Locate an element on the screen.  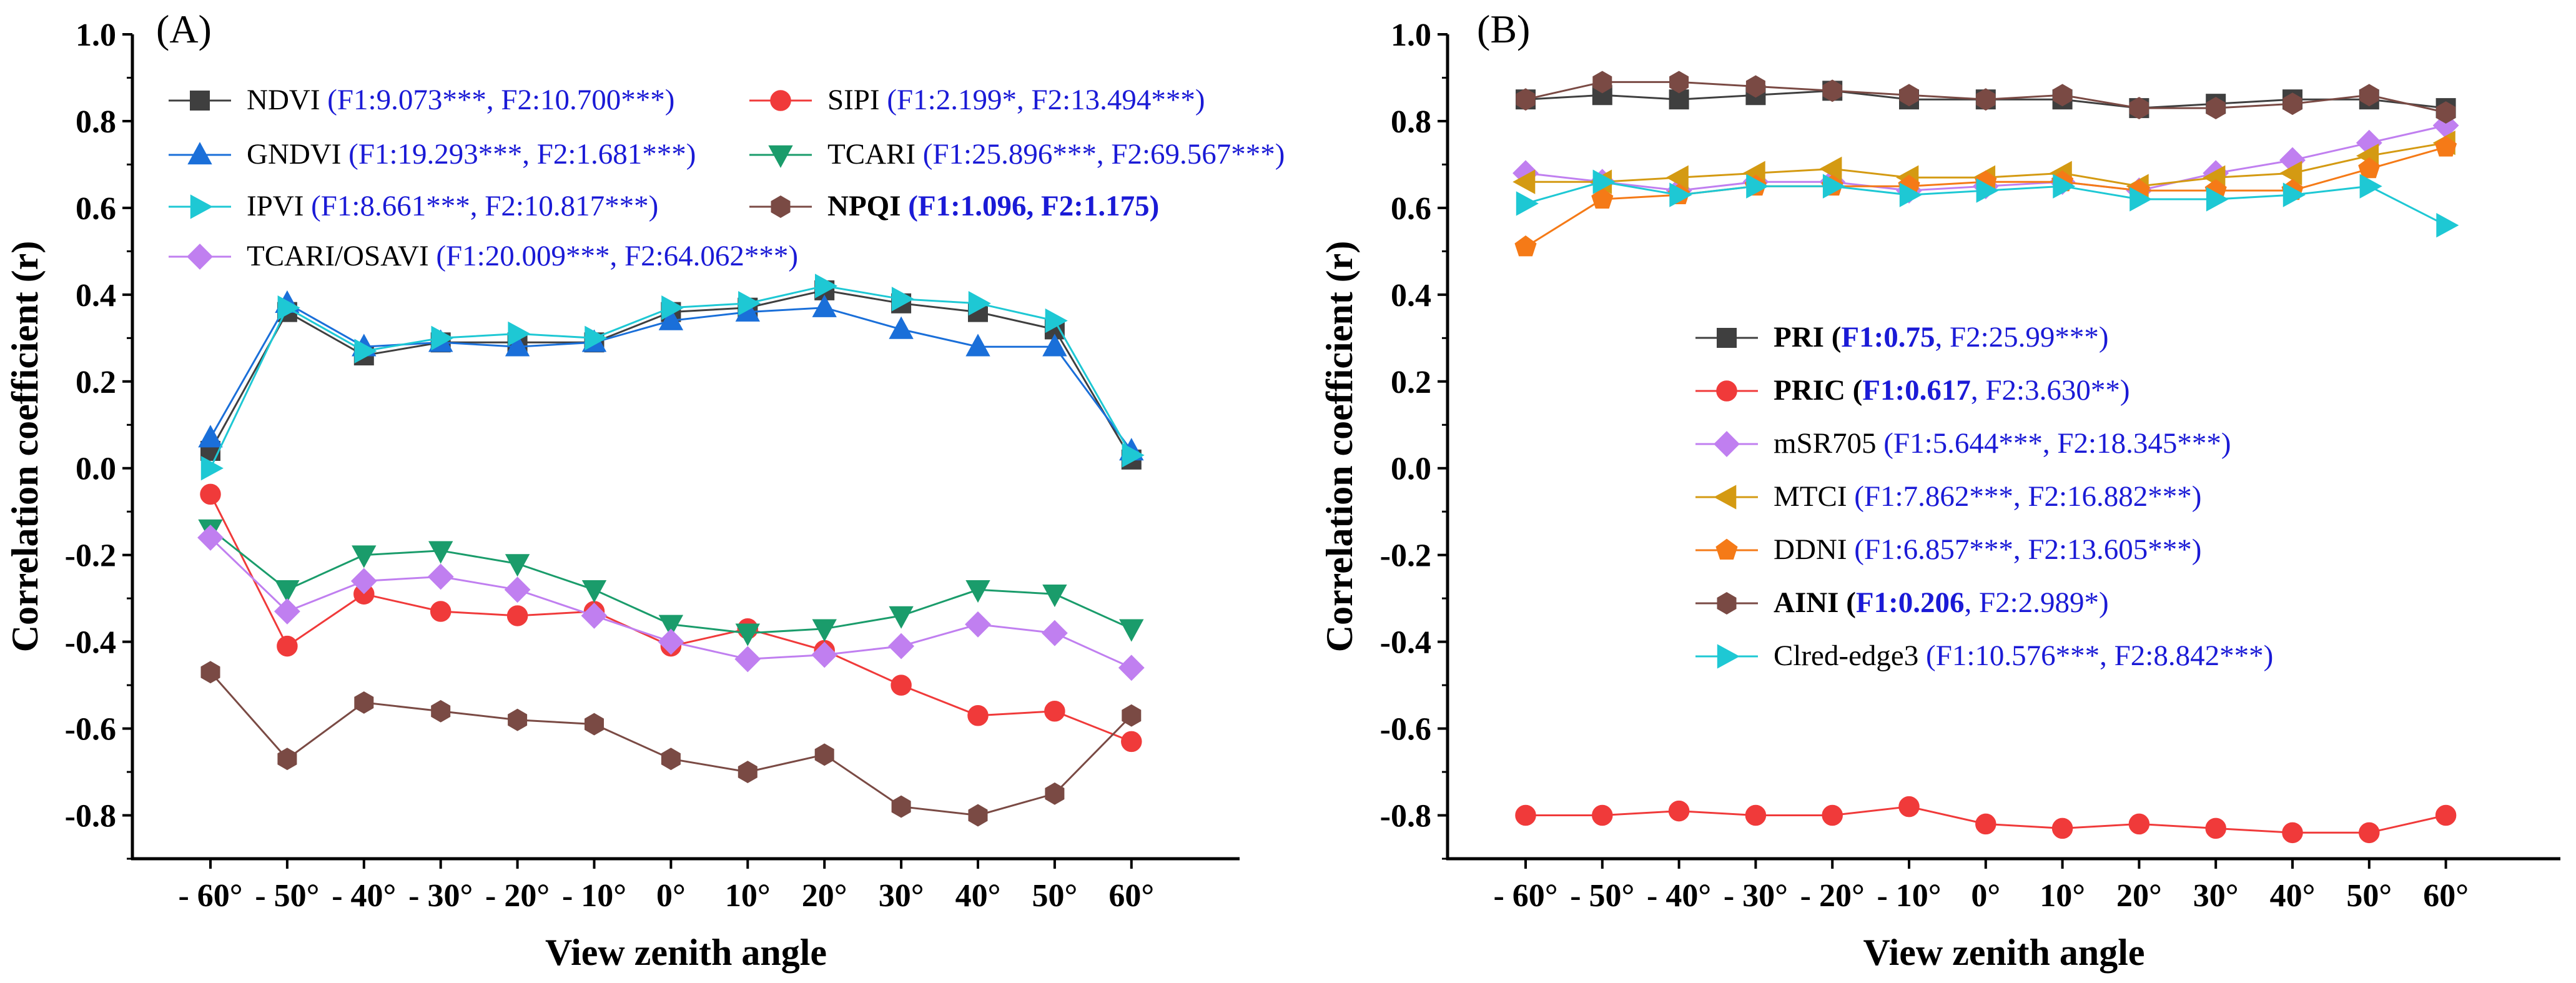
x-tick-label: - 10° is located at coordinates (594, 896).